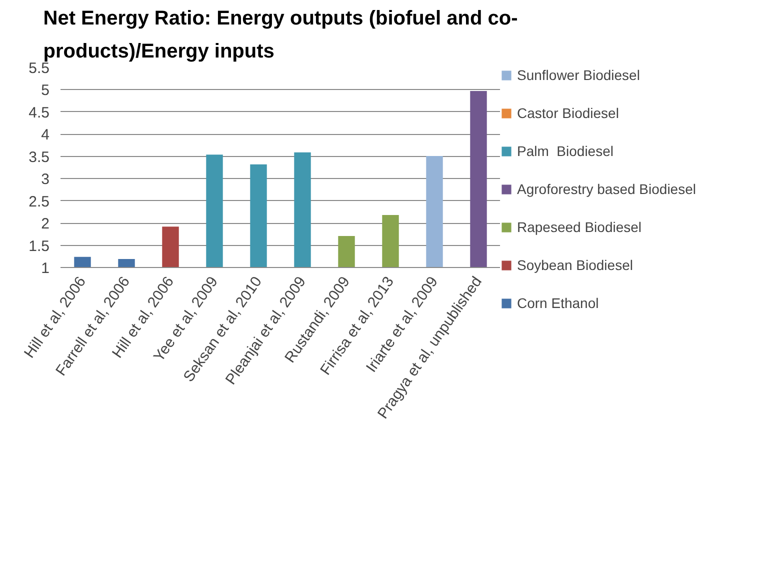 The height and width of the screenshot is (569, 779). I want to click on legend-label: Palm Biodiesel, so click(565, 151).